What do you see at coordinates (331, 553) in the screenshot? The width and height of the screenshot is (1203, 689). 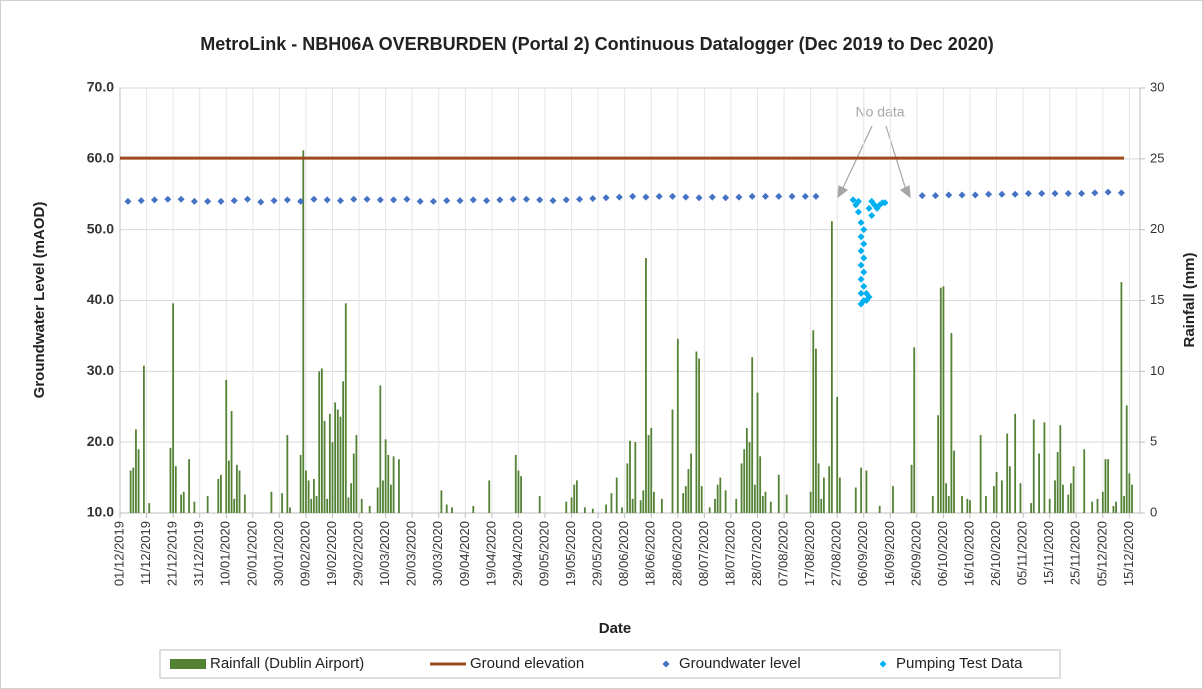 I see `x-tick-label: 19/02/2020` at bounding box center [331, 553].